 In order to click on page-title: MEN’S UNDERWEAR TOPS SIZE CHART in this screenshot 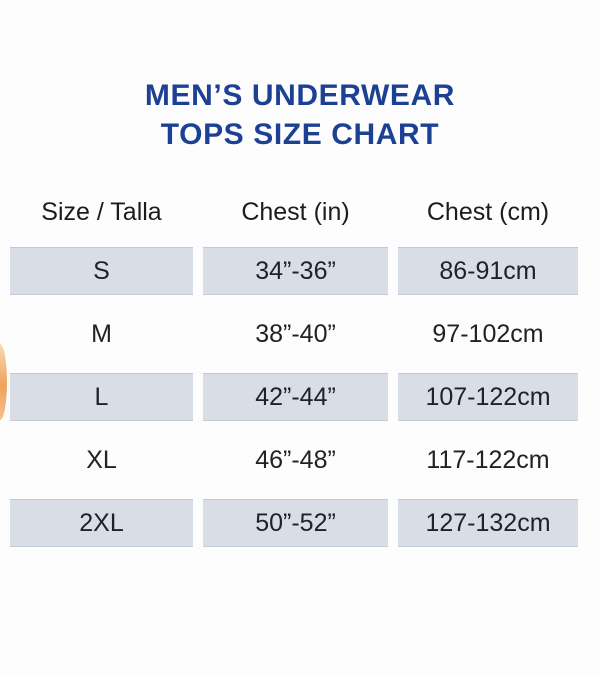, I will do `click(300, 115)`.